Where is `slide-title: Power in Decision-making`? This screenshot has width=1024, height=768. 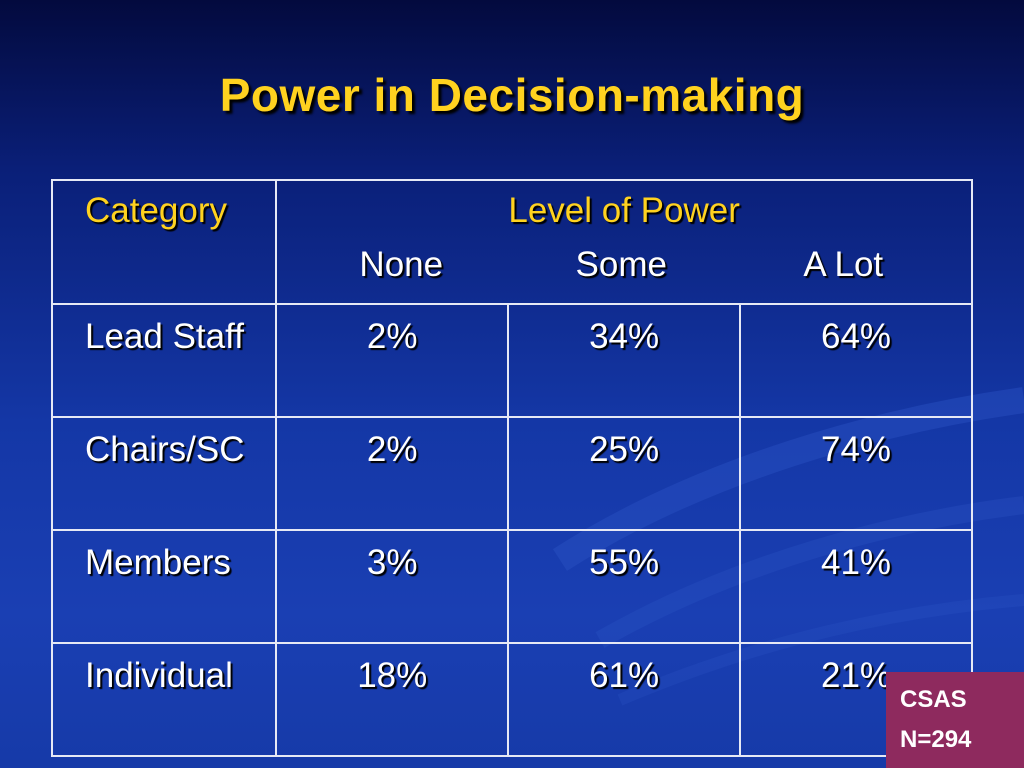 slide-title: Power in Decision-making is located at coordinates (512, 95).